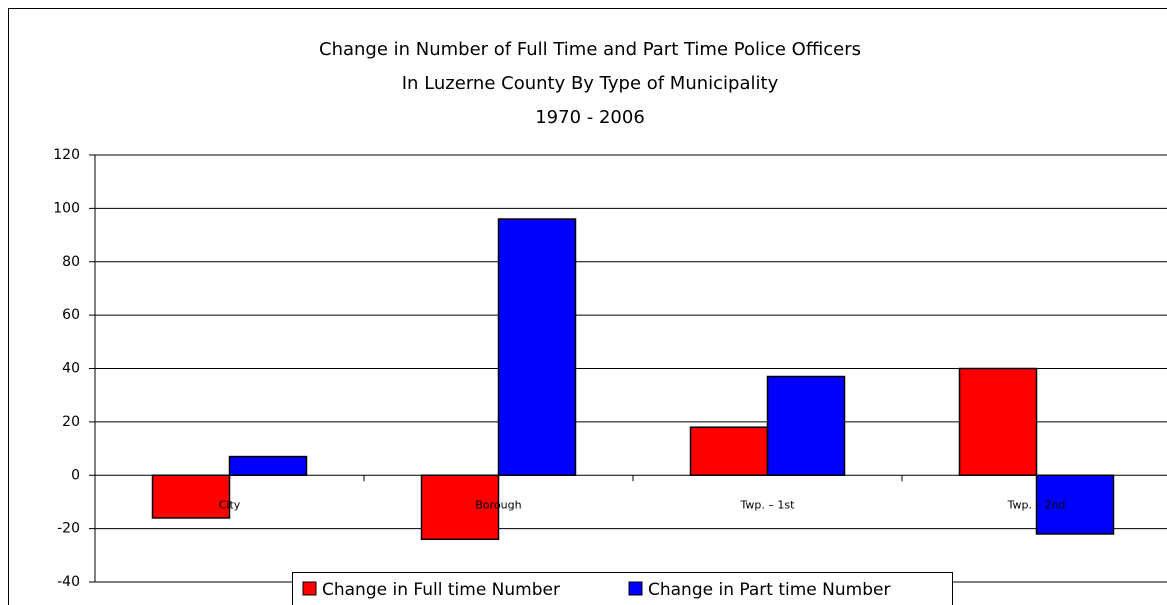 The width and height of the screenshot is (1167, 605). I want to click on x-tick-label: Borough, so click(498, 504).